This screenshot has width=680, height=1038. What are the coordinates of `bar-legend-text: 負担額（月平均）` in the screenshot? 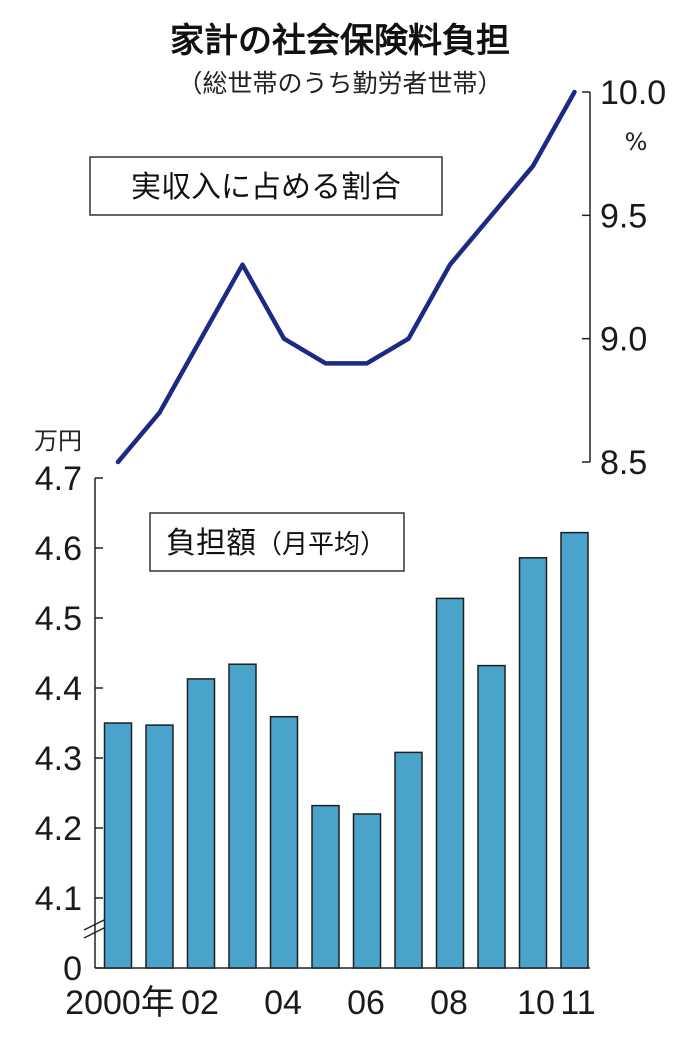 It's located at (276, 543).